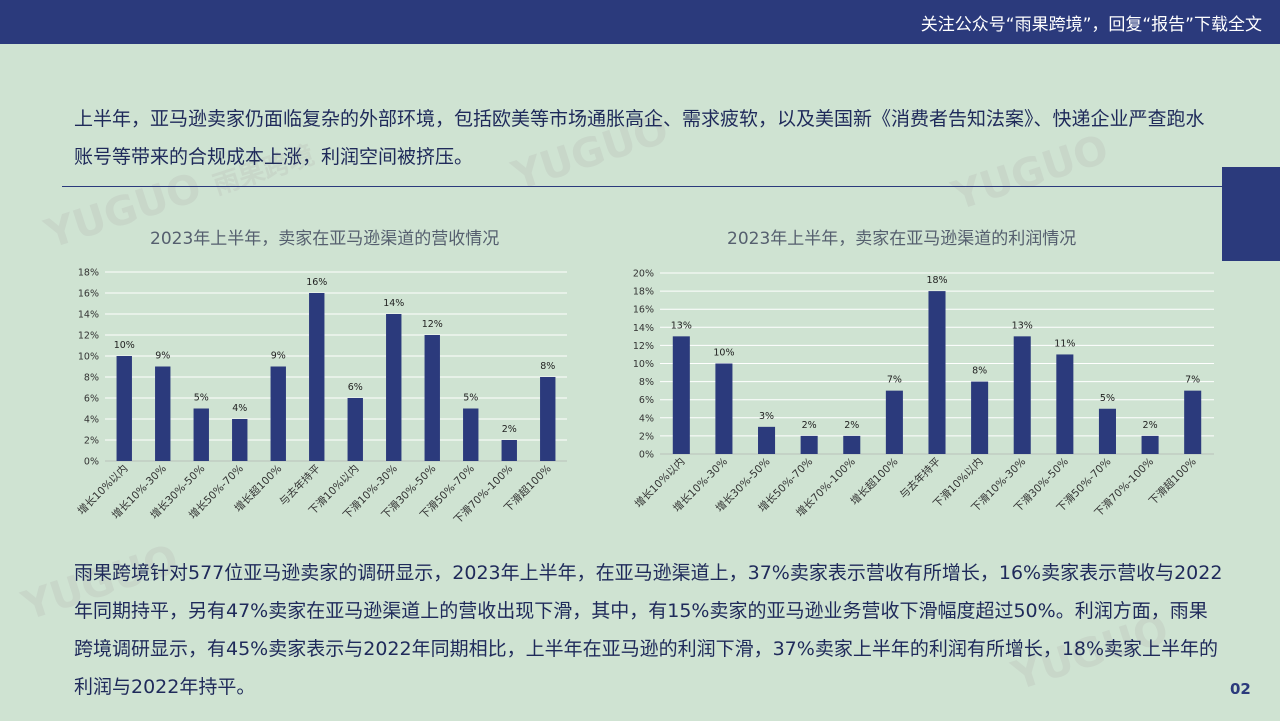 Image resolution: width=1280 pixels, height=721 pixels. What do you see at coordinates (1240, 689) in the screenshot?
I see `page-number: 02` at bounding box center [1240, 689].